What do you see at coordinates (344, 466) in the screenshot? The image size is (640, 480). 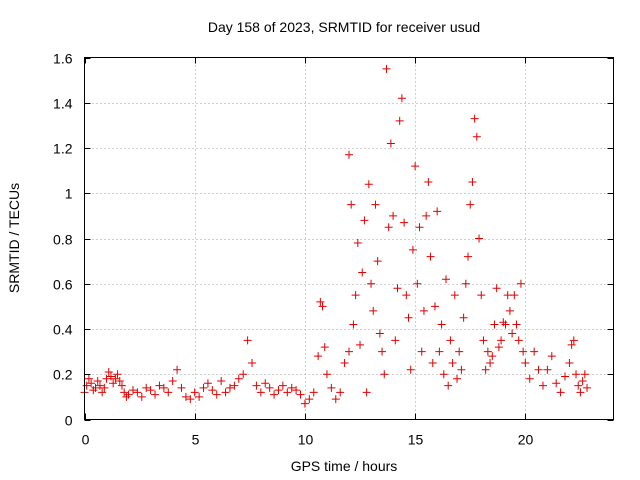 I see `x-axis-title: GPS time / hours` at bounding box center [344, 466].